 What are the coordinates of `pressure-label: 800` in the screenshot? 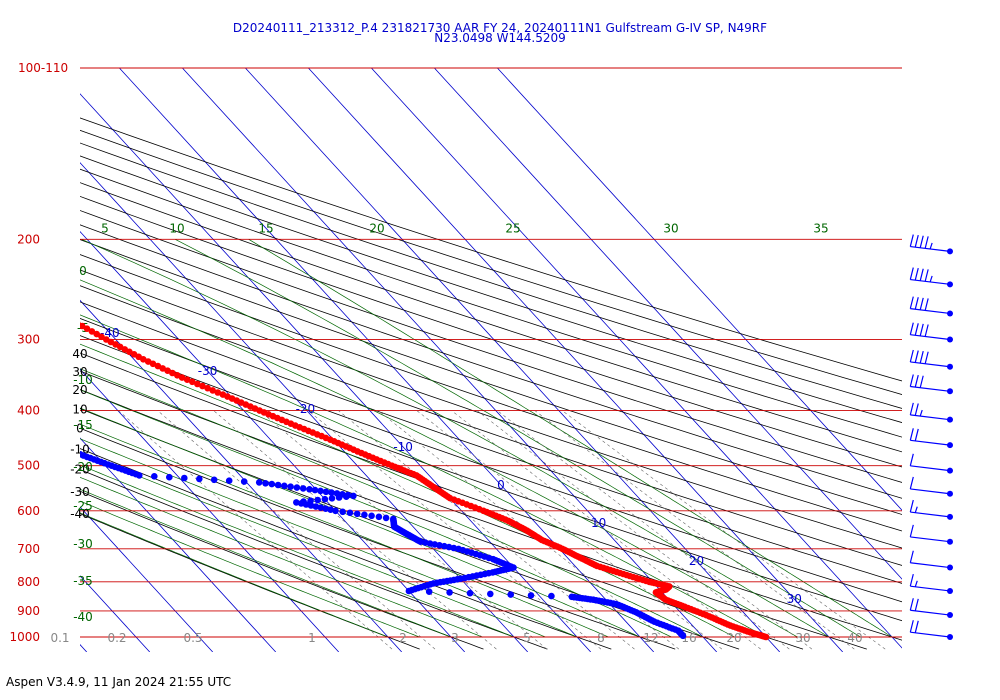 It's located at (28, 582).